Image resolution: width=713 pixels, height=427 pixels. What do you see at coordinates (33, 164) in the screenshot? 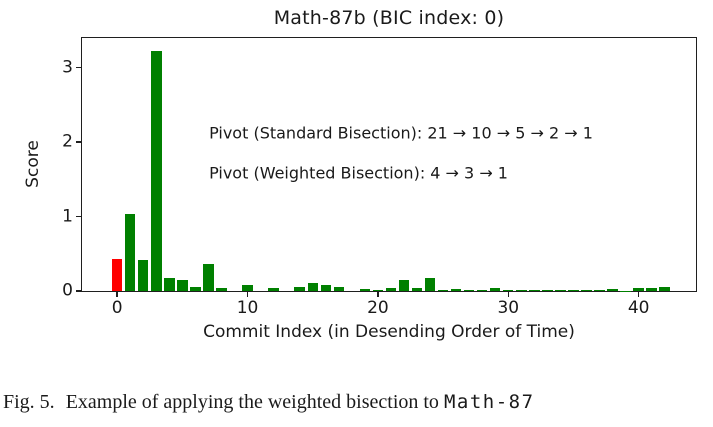
I see `y-axis-label: Score` at bounding box center [33, 164].